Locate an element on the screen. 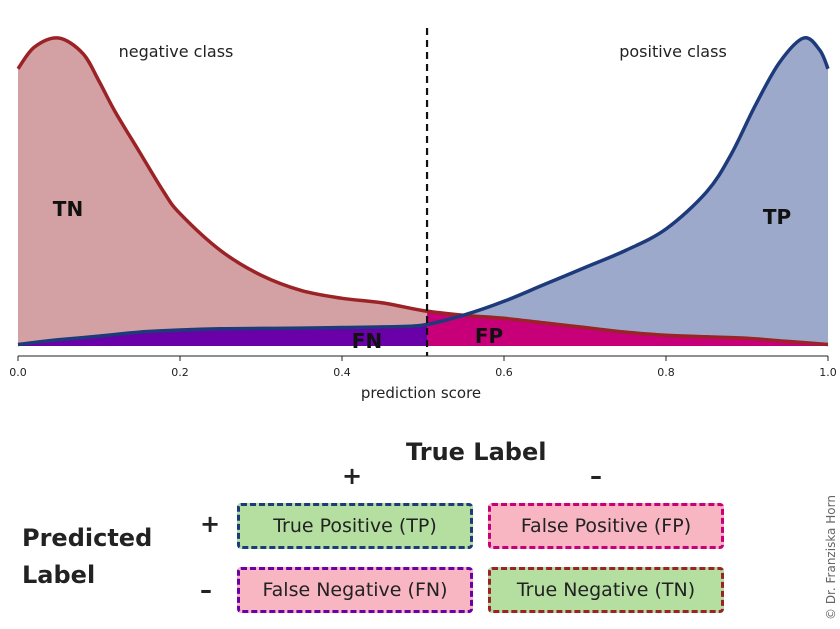 The image size is (840, 629). true-negative-column-sign: – is located at coordinates (596, 476).